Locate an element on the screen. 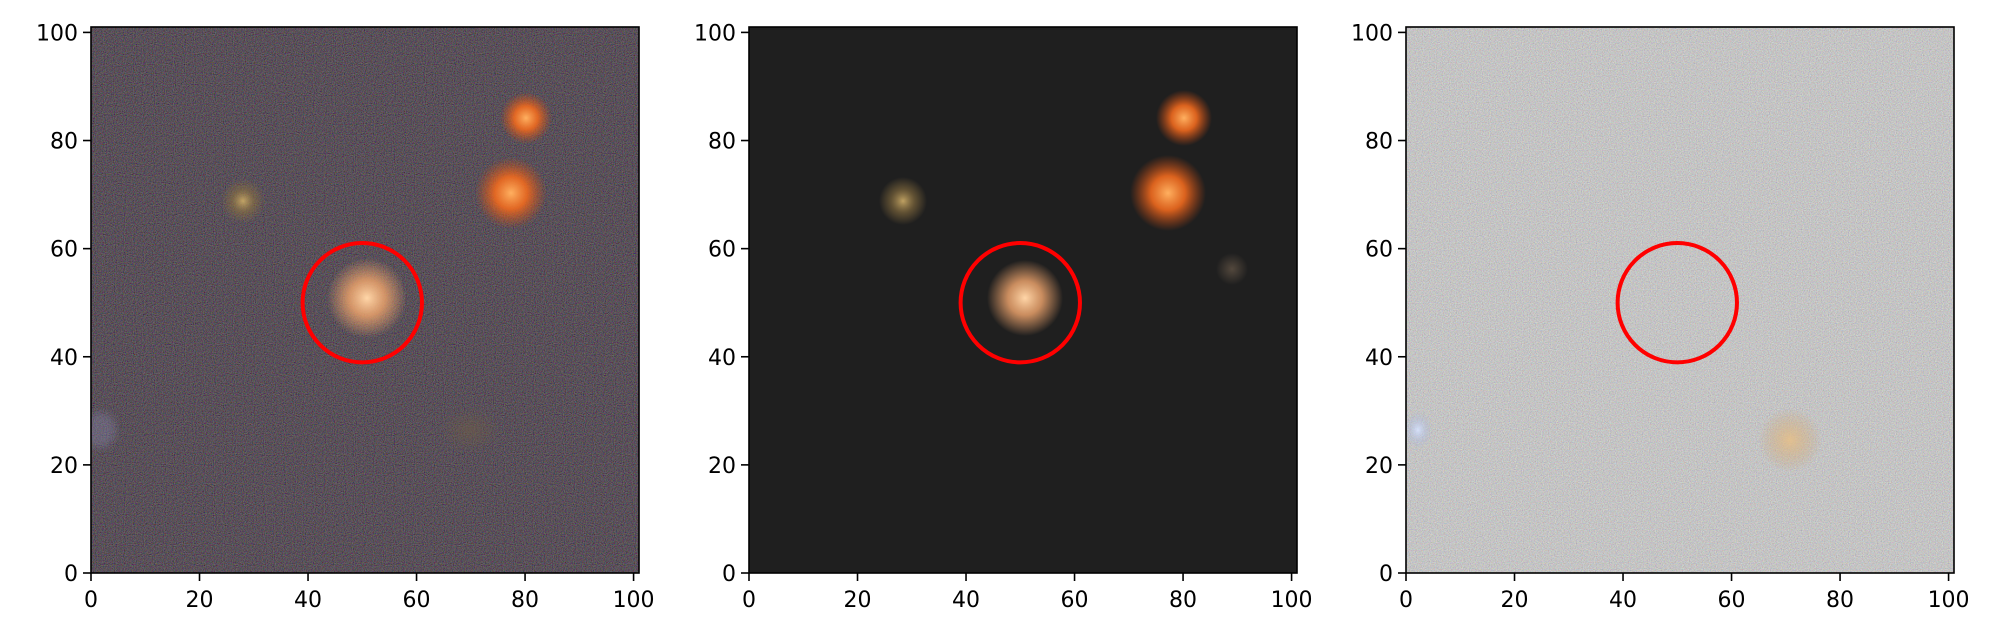 The width and height of the screenshot is (1996, 642). faint-diffuse-source is located at coordinates (470, 430).